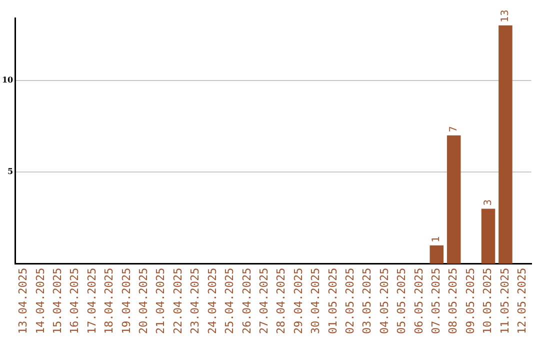  What do you see at coordinates (126, 301) in the screenshot?
I see `x-tick-label: 19.04.2025` at bounding box center [126, 301].